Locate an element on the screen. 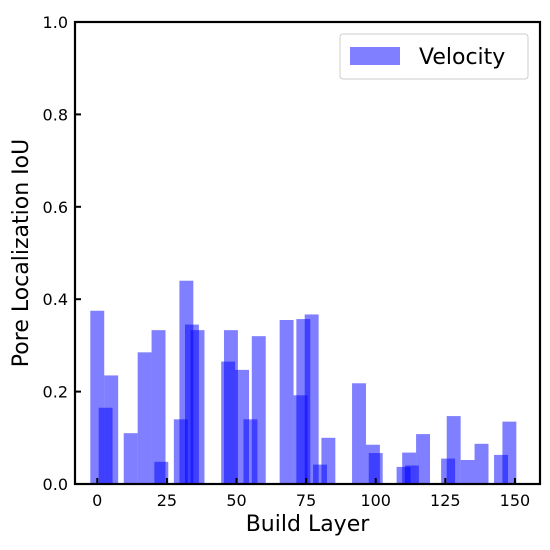 The height and width of the screenshot is (550, 550). y-axis-label: Pore Localization IoU is located at coordinates (21, 253).